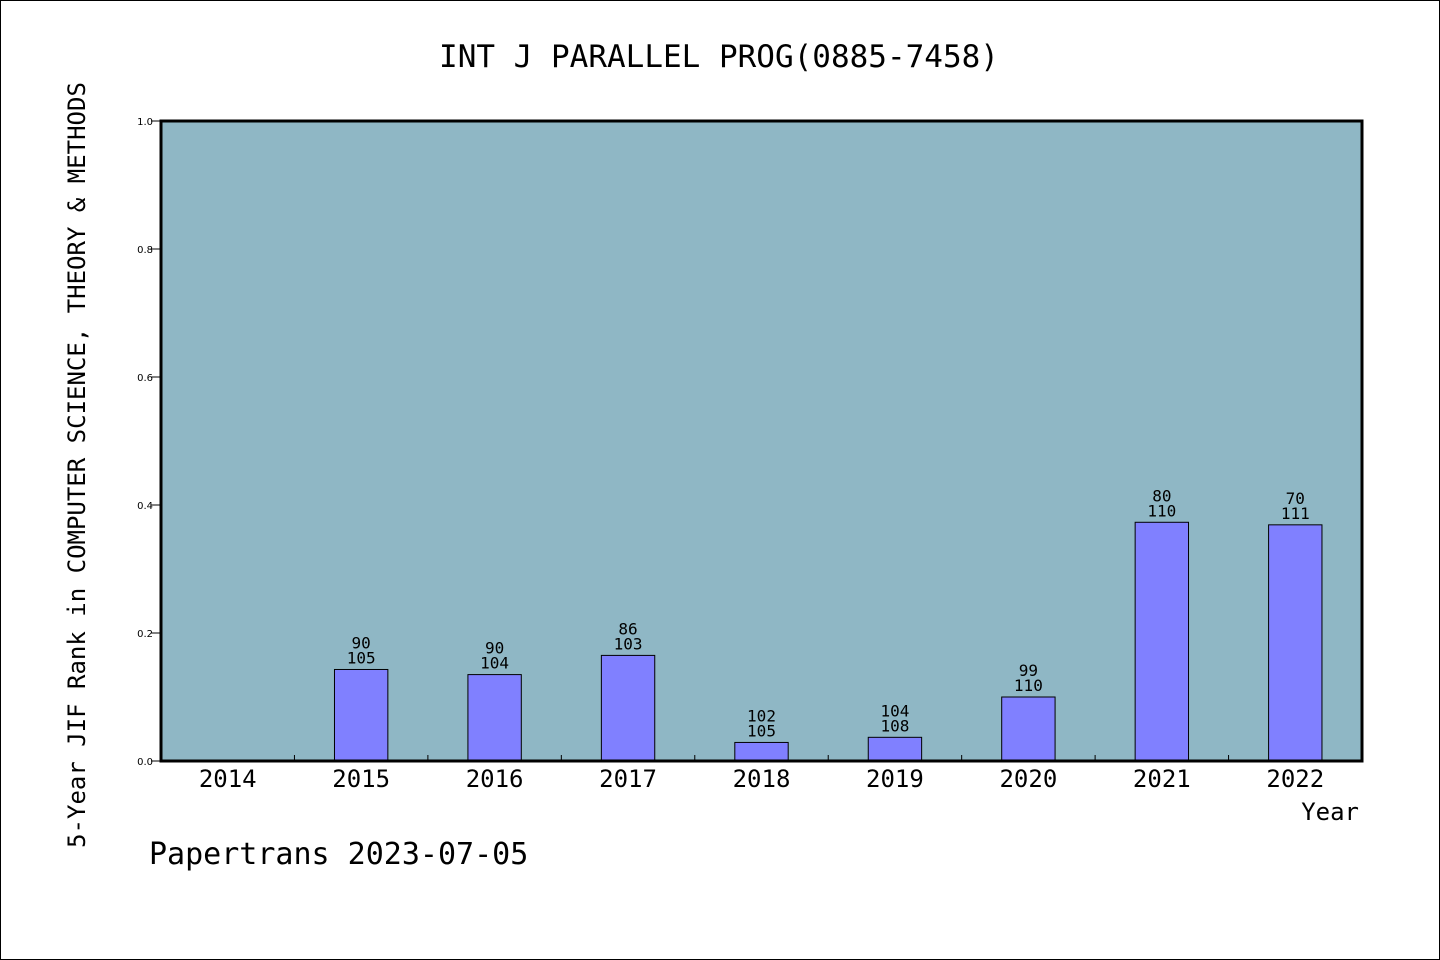 The width and height of the screenshot is (1440, 960). I want to click on bar-total-label-2022: 111, so click(1295, 513).